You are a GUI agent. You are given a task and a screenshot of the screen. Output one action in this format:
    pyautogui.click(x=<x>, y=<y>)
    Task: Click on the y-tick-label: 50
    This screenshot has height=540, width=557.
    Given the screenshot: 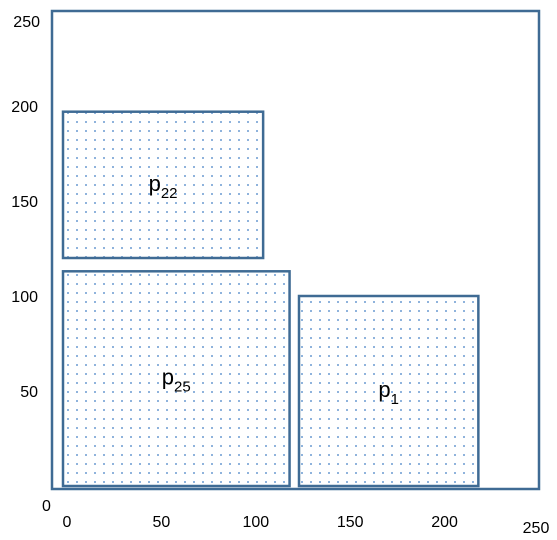 What is the action you would take?
    pyautogui.click(x=29, y=392)
    